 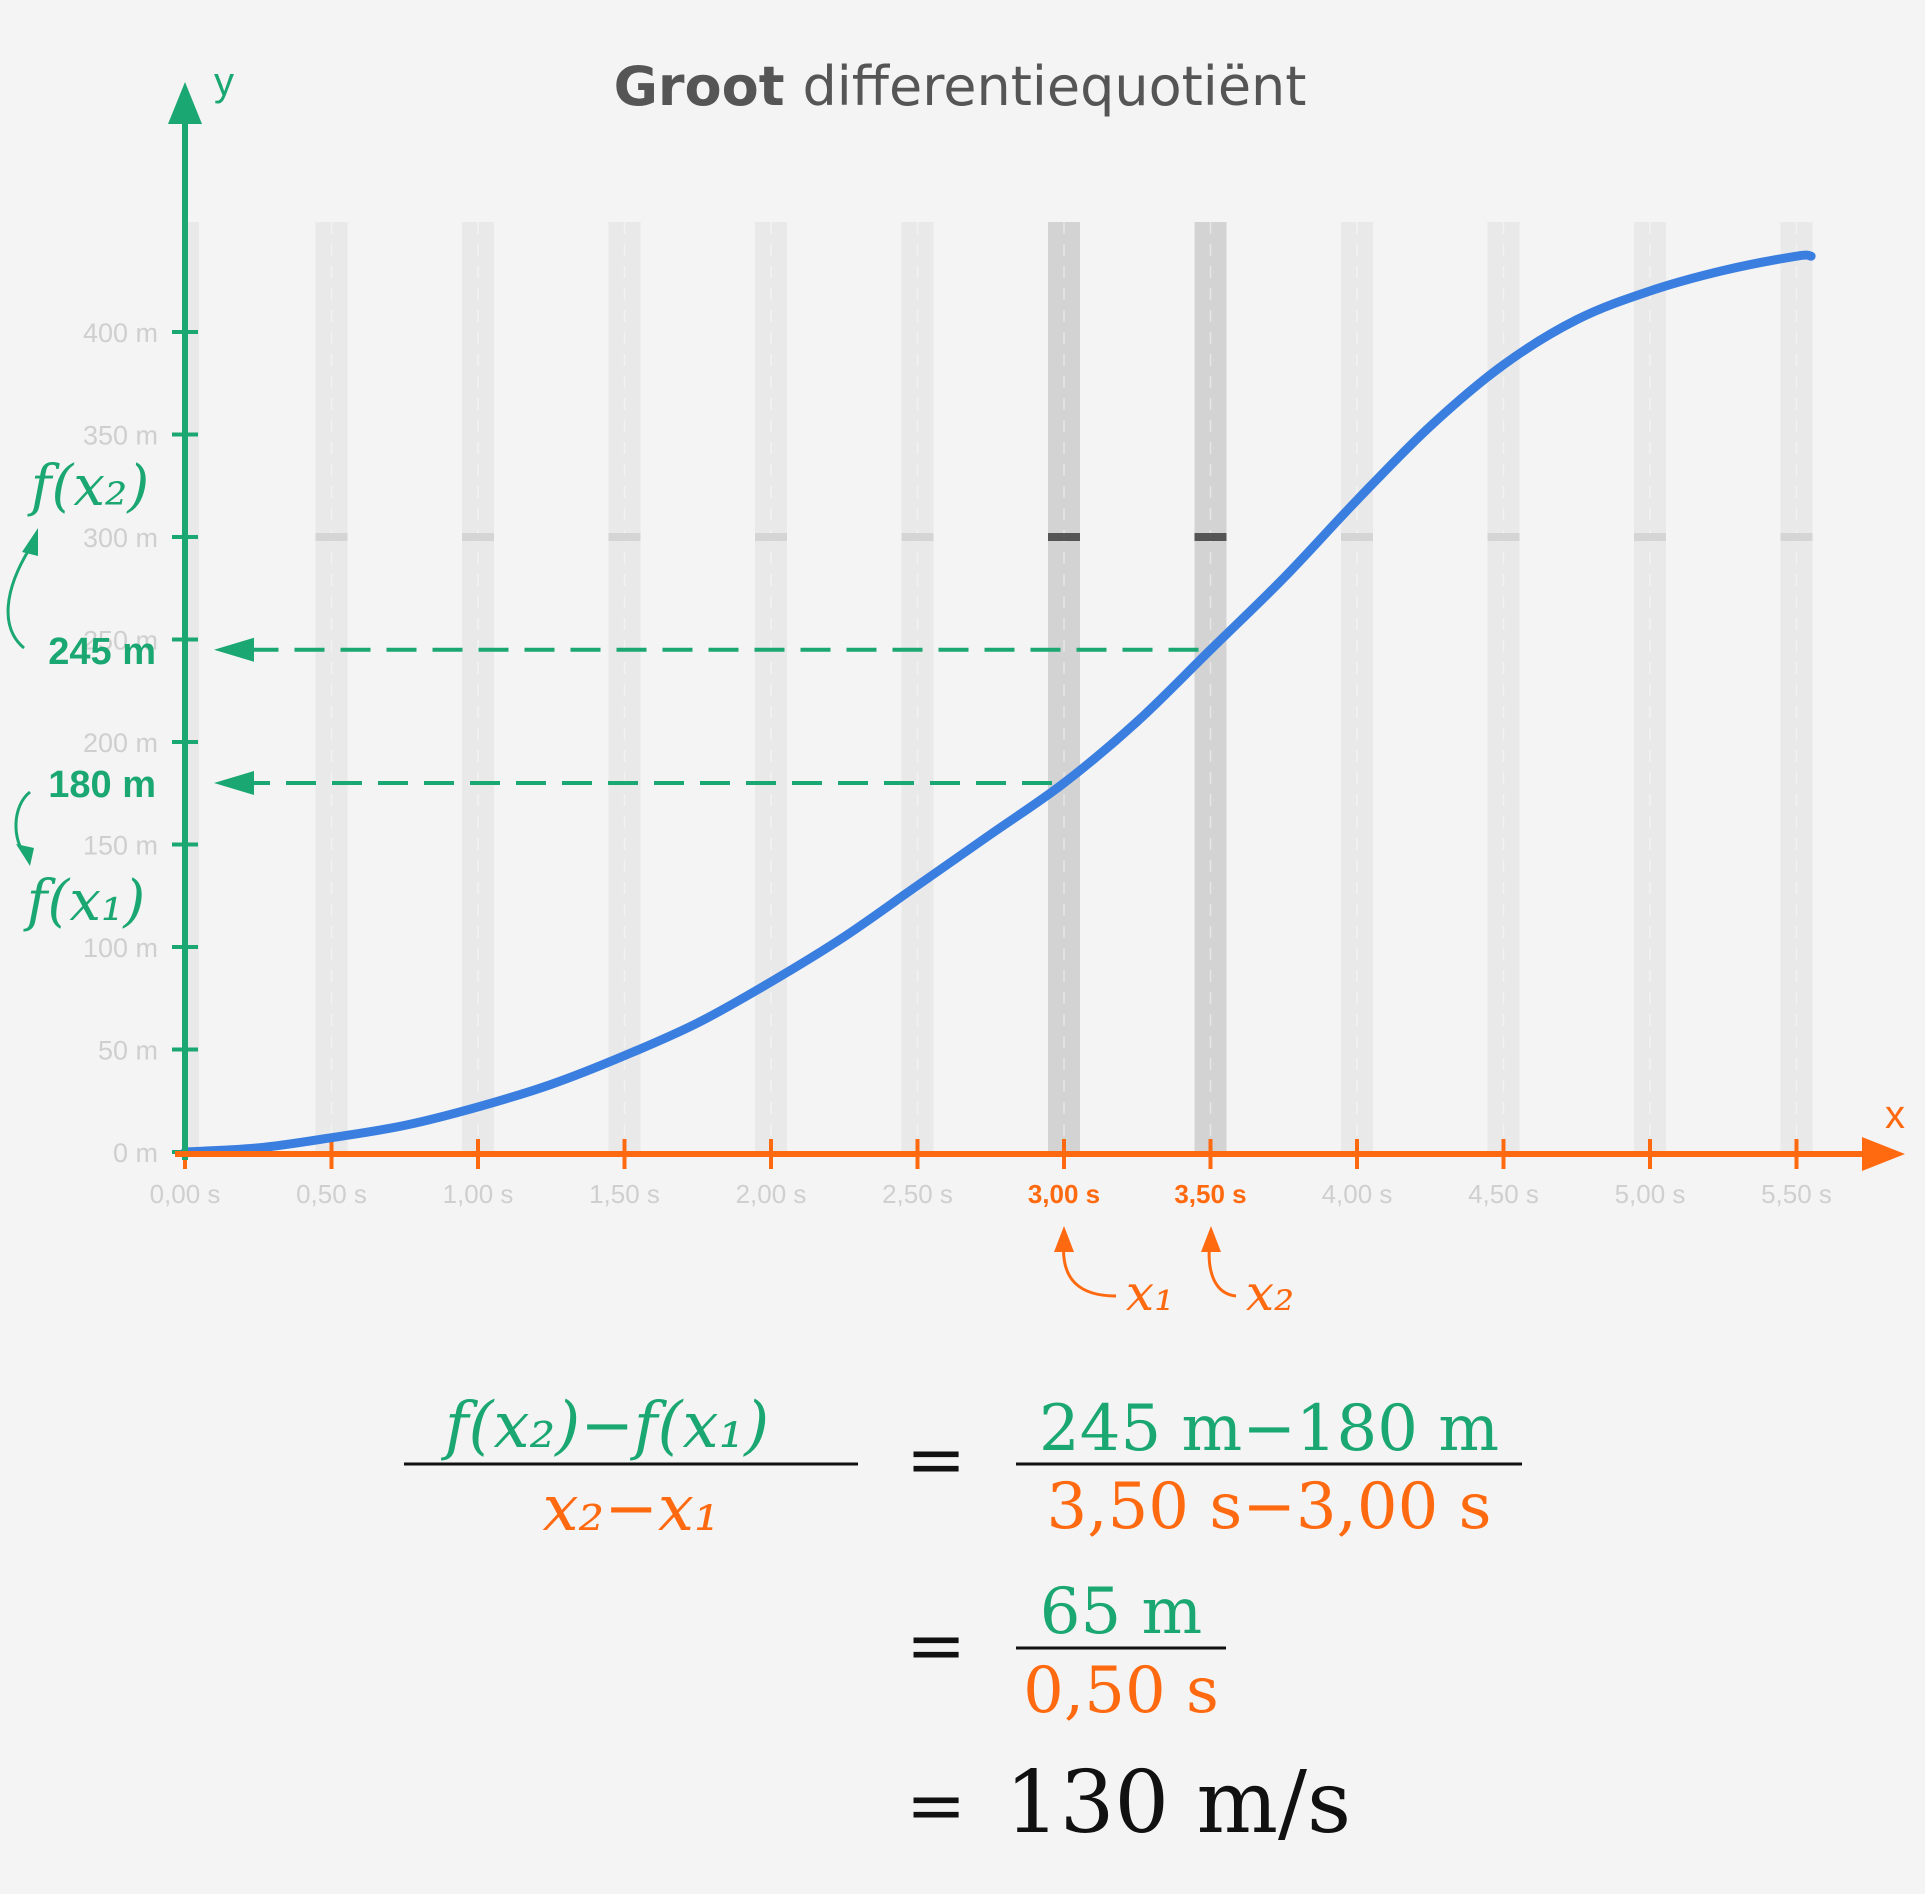 What do you see at coordinates (1055, 86) in the screenshot?
I see `title-rest: differentiequotiënt` at bounding box center [1055, 86].